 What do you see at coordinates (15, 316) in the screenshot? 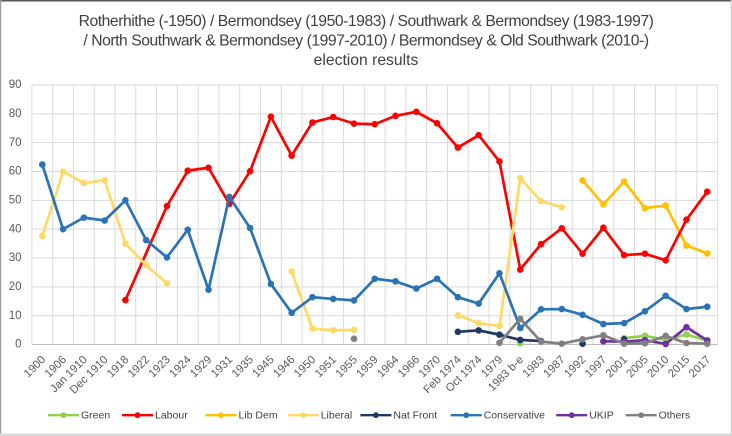
I see `svg-text: 10` at bounding box center [15, 316].